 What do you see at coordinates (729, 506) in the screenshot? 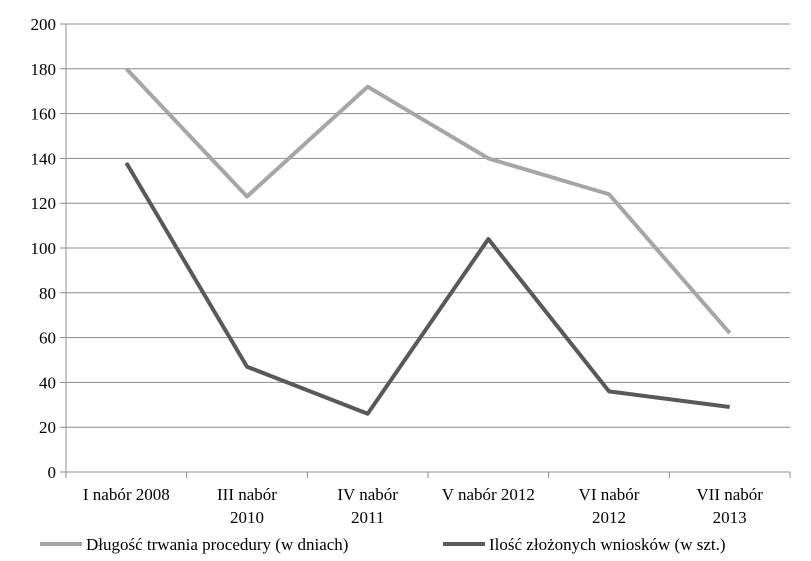
I see `x-tick-label: VII nabór 2013` at bounding box center [729, 506].